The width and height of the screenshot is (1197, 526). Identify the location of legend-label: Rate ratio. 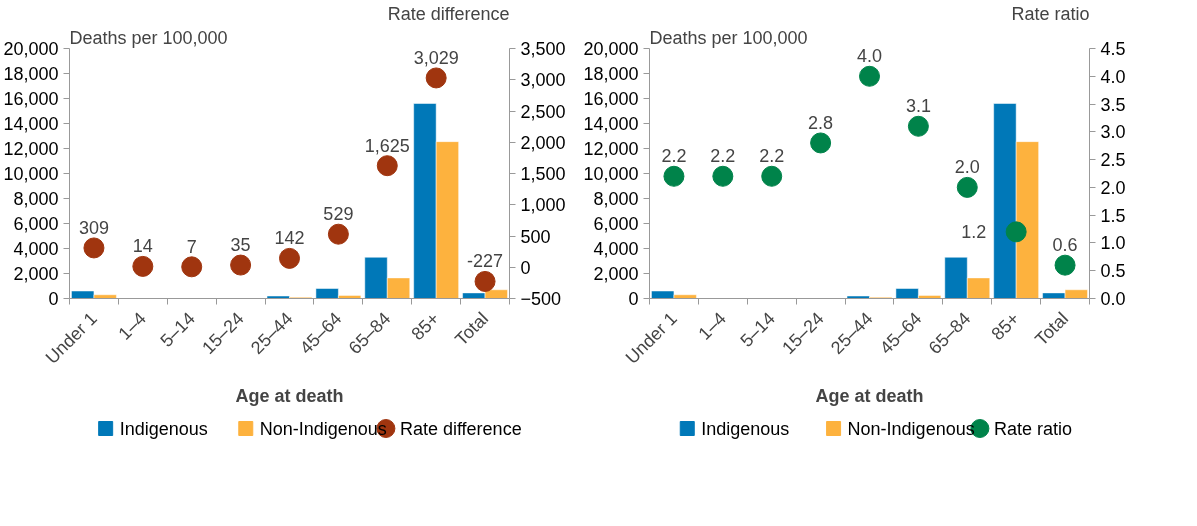
(1032, 428).